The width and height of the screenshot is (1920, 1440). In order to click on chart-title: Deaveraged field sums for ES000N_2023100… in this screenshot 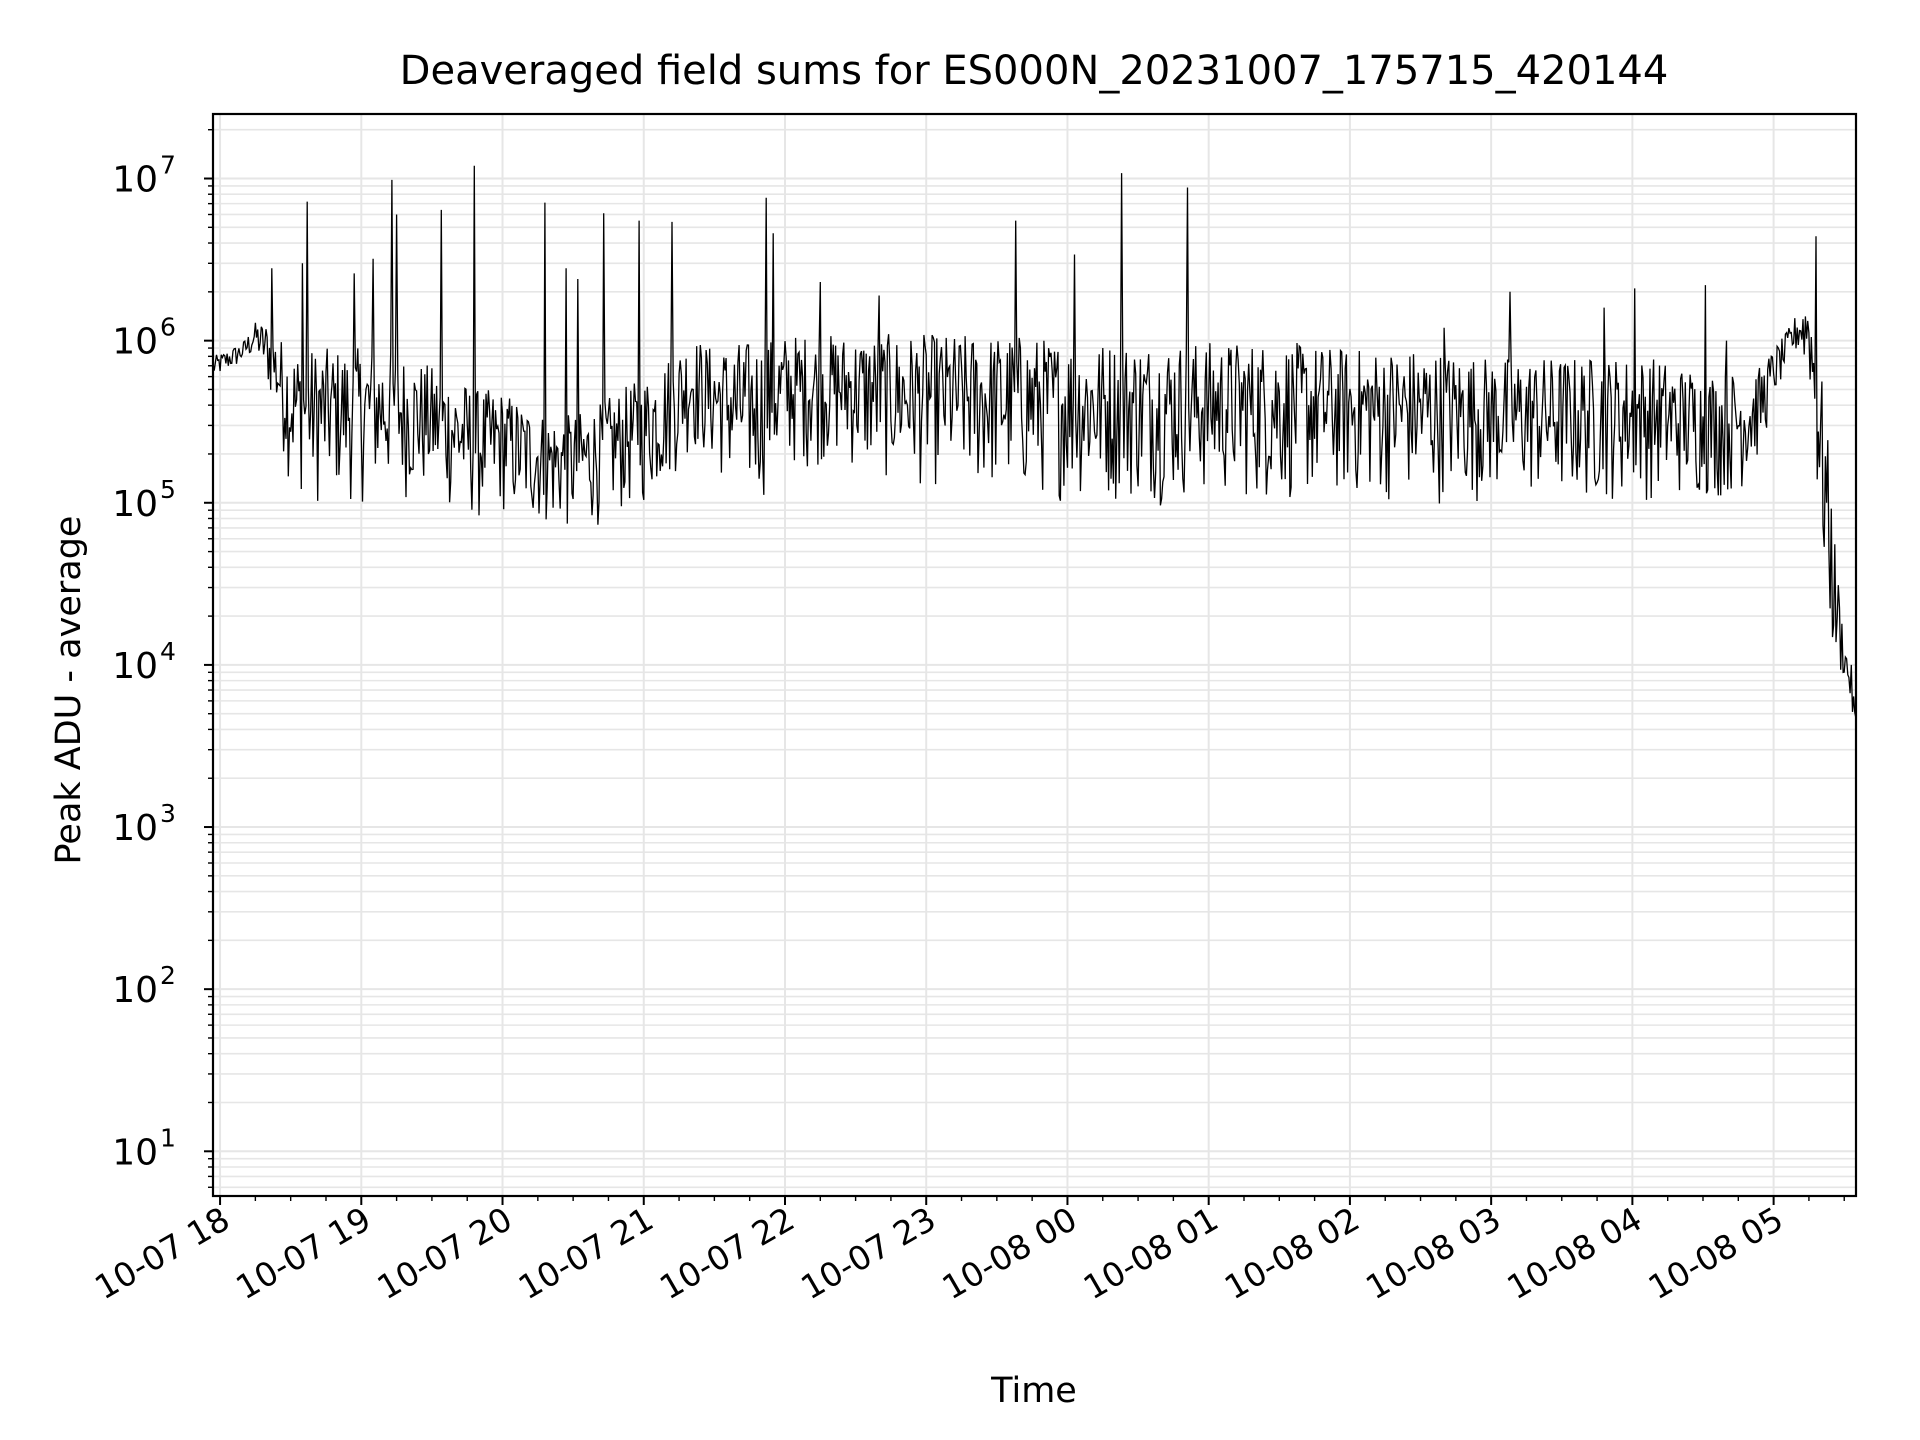, I will do `click(1034, 71)`.